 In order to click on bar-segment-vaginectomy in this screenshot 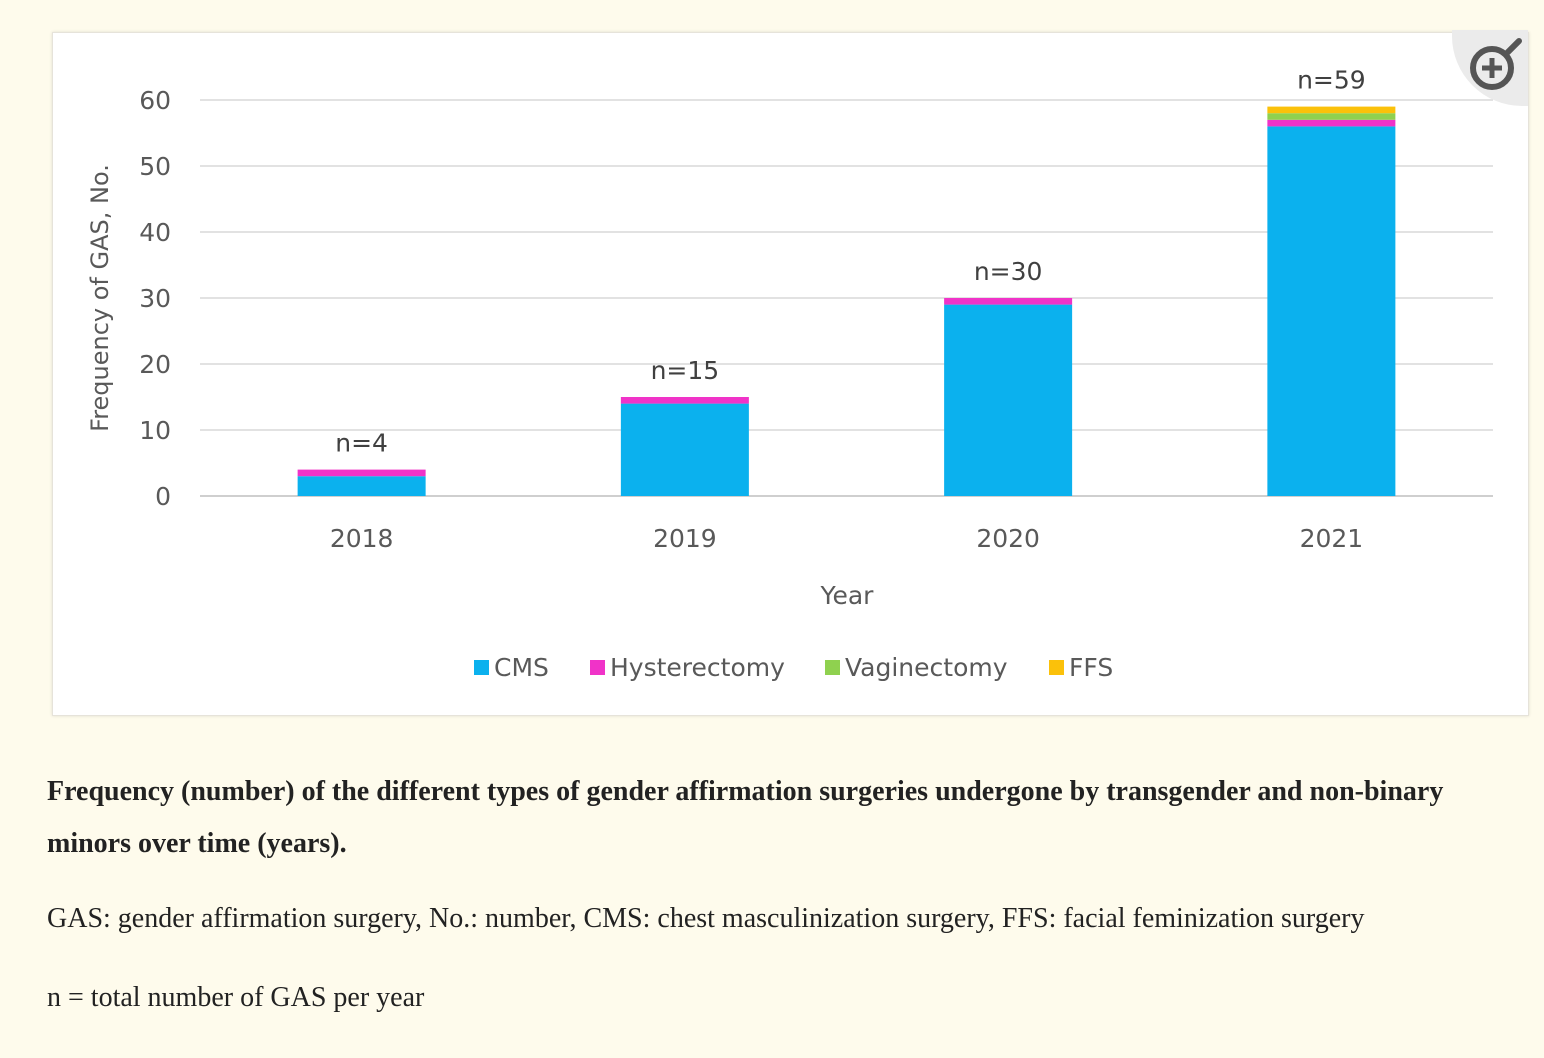, I will do `click(1331, 116)`.